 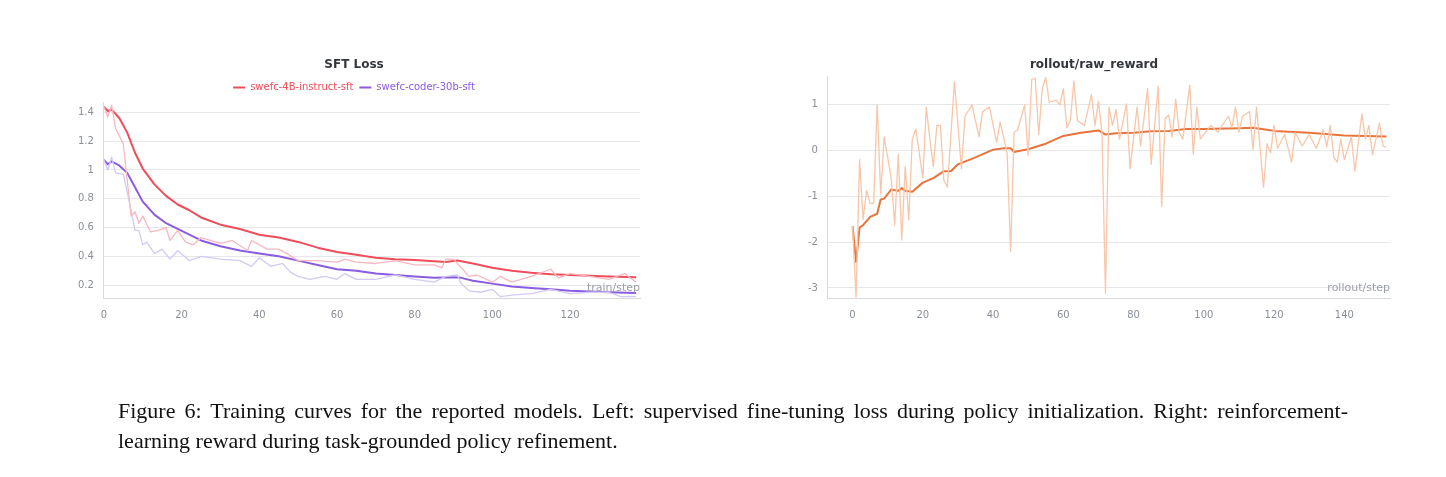 I want to click on y-tick-label: -1, so click(x=812, y=195).